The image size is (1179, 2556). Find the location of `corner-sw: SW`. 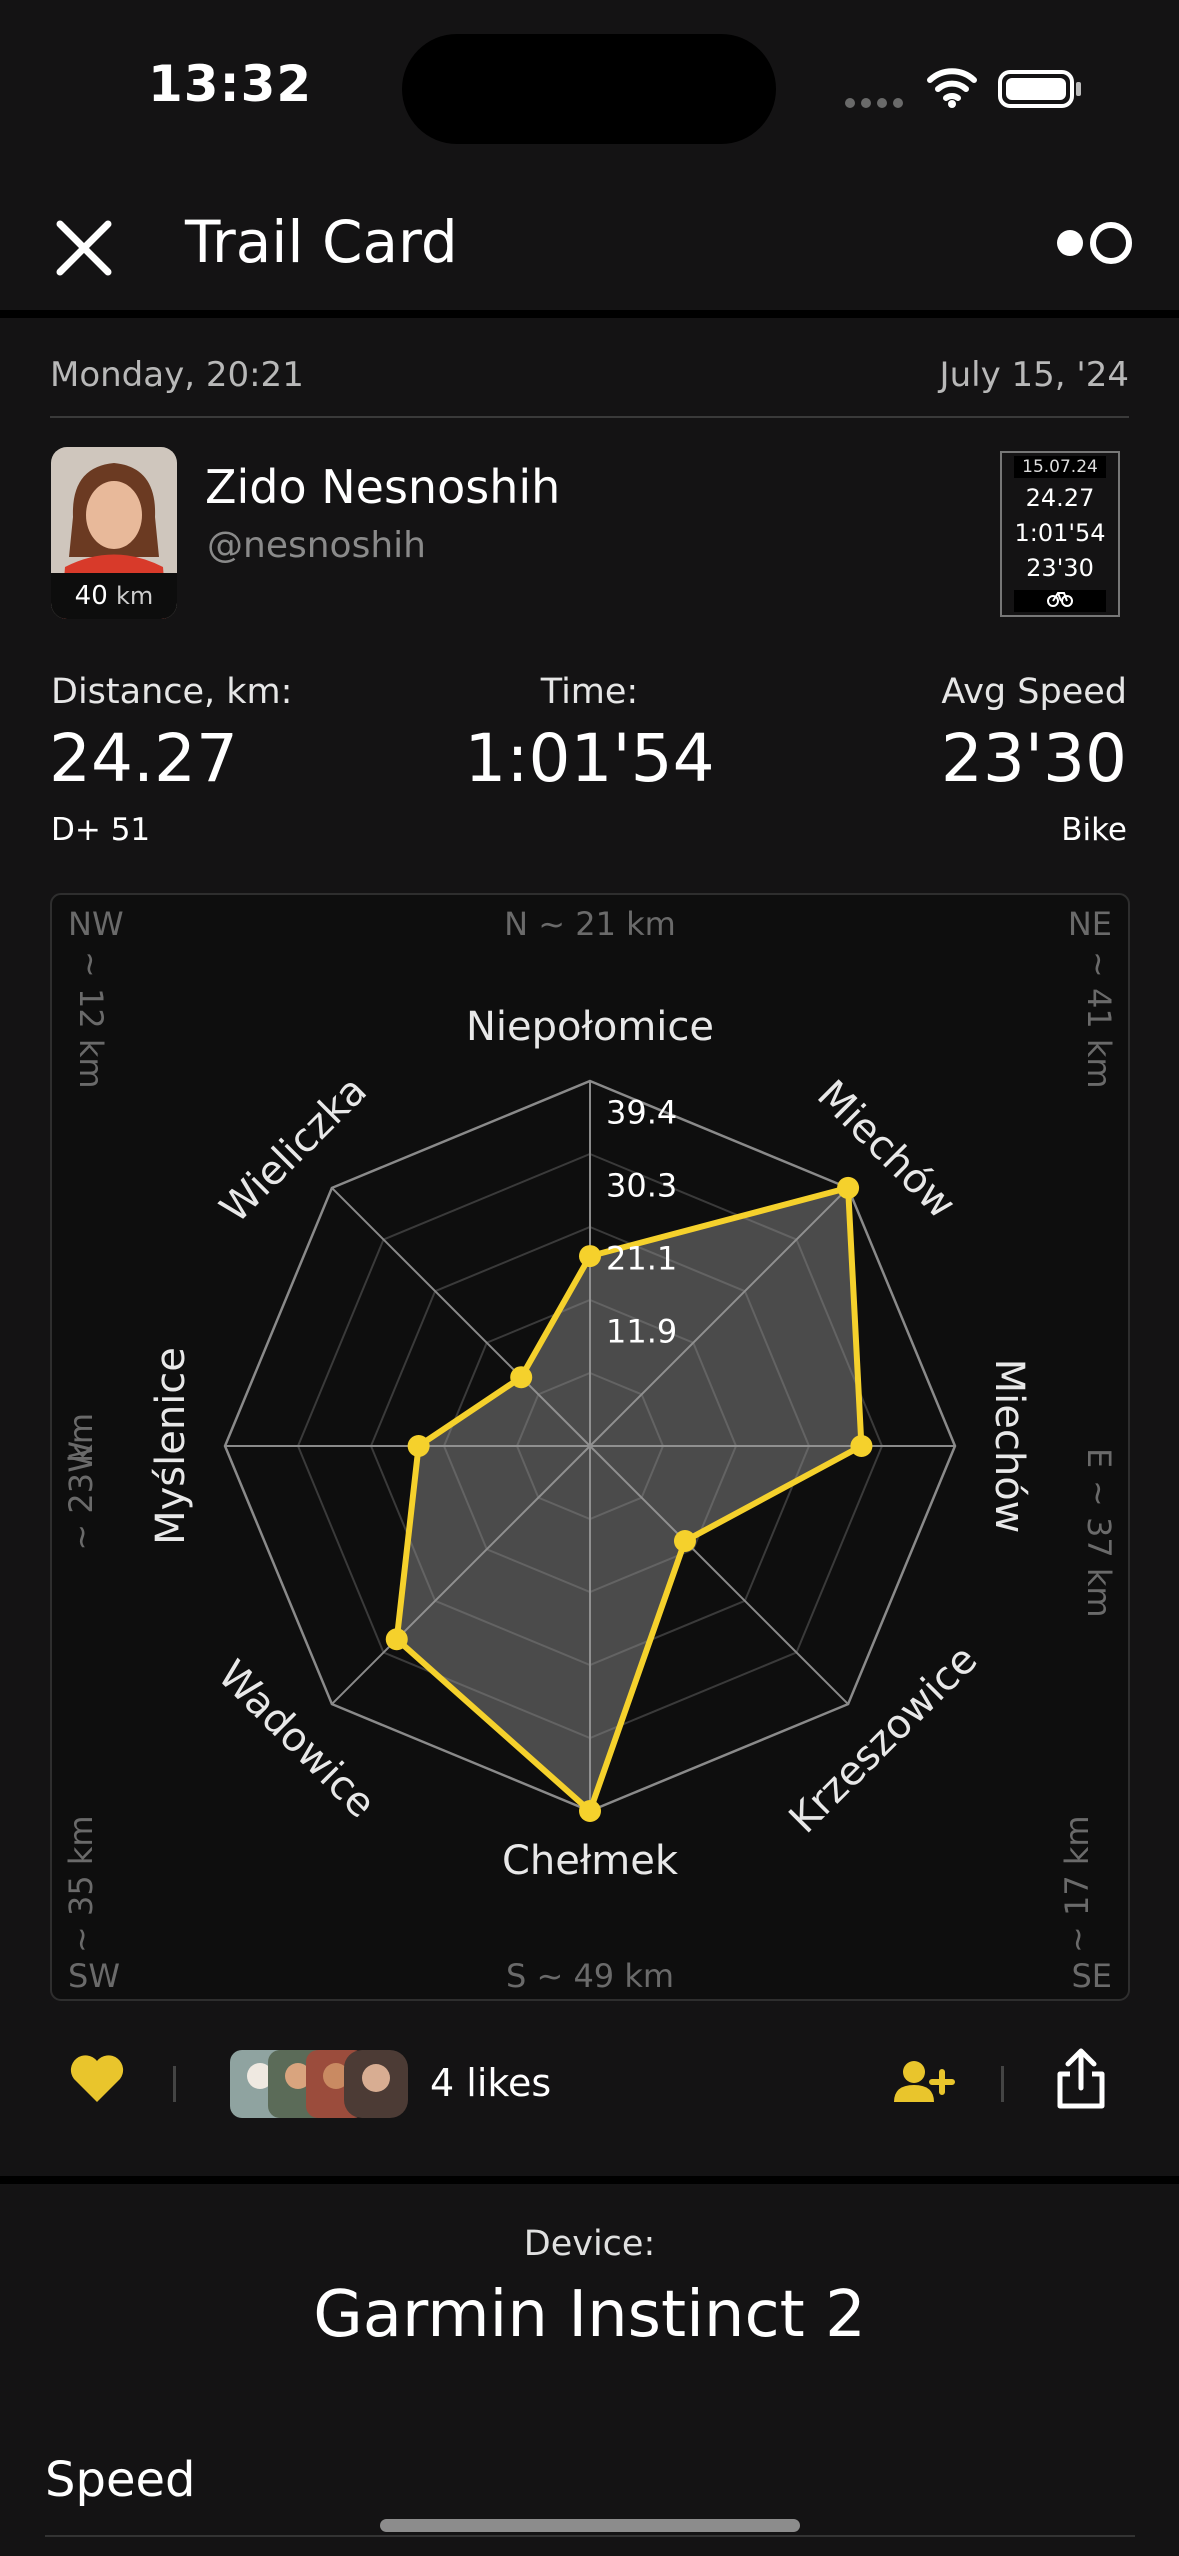

corner-sw: SW is located at coordinates (94, 1976).